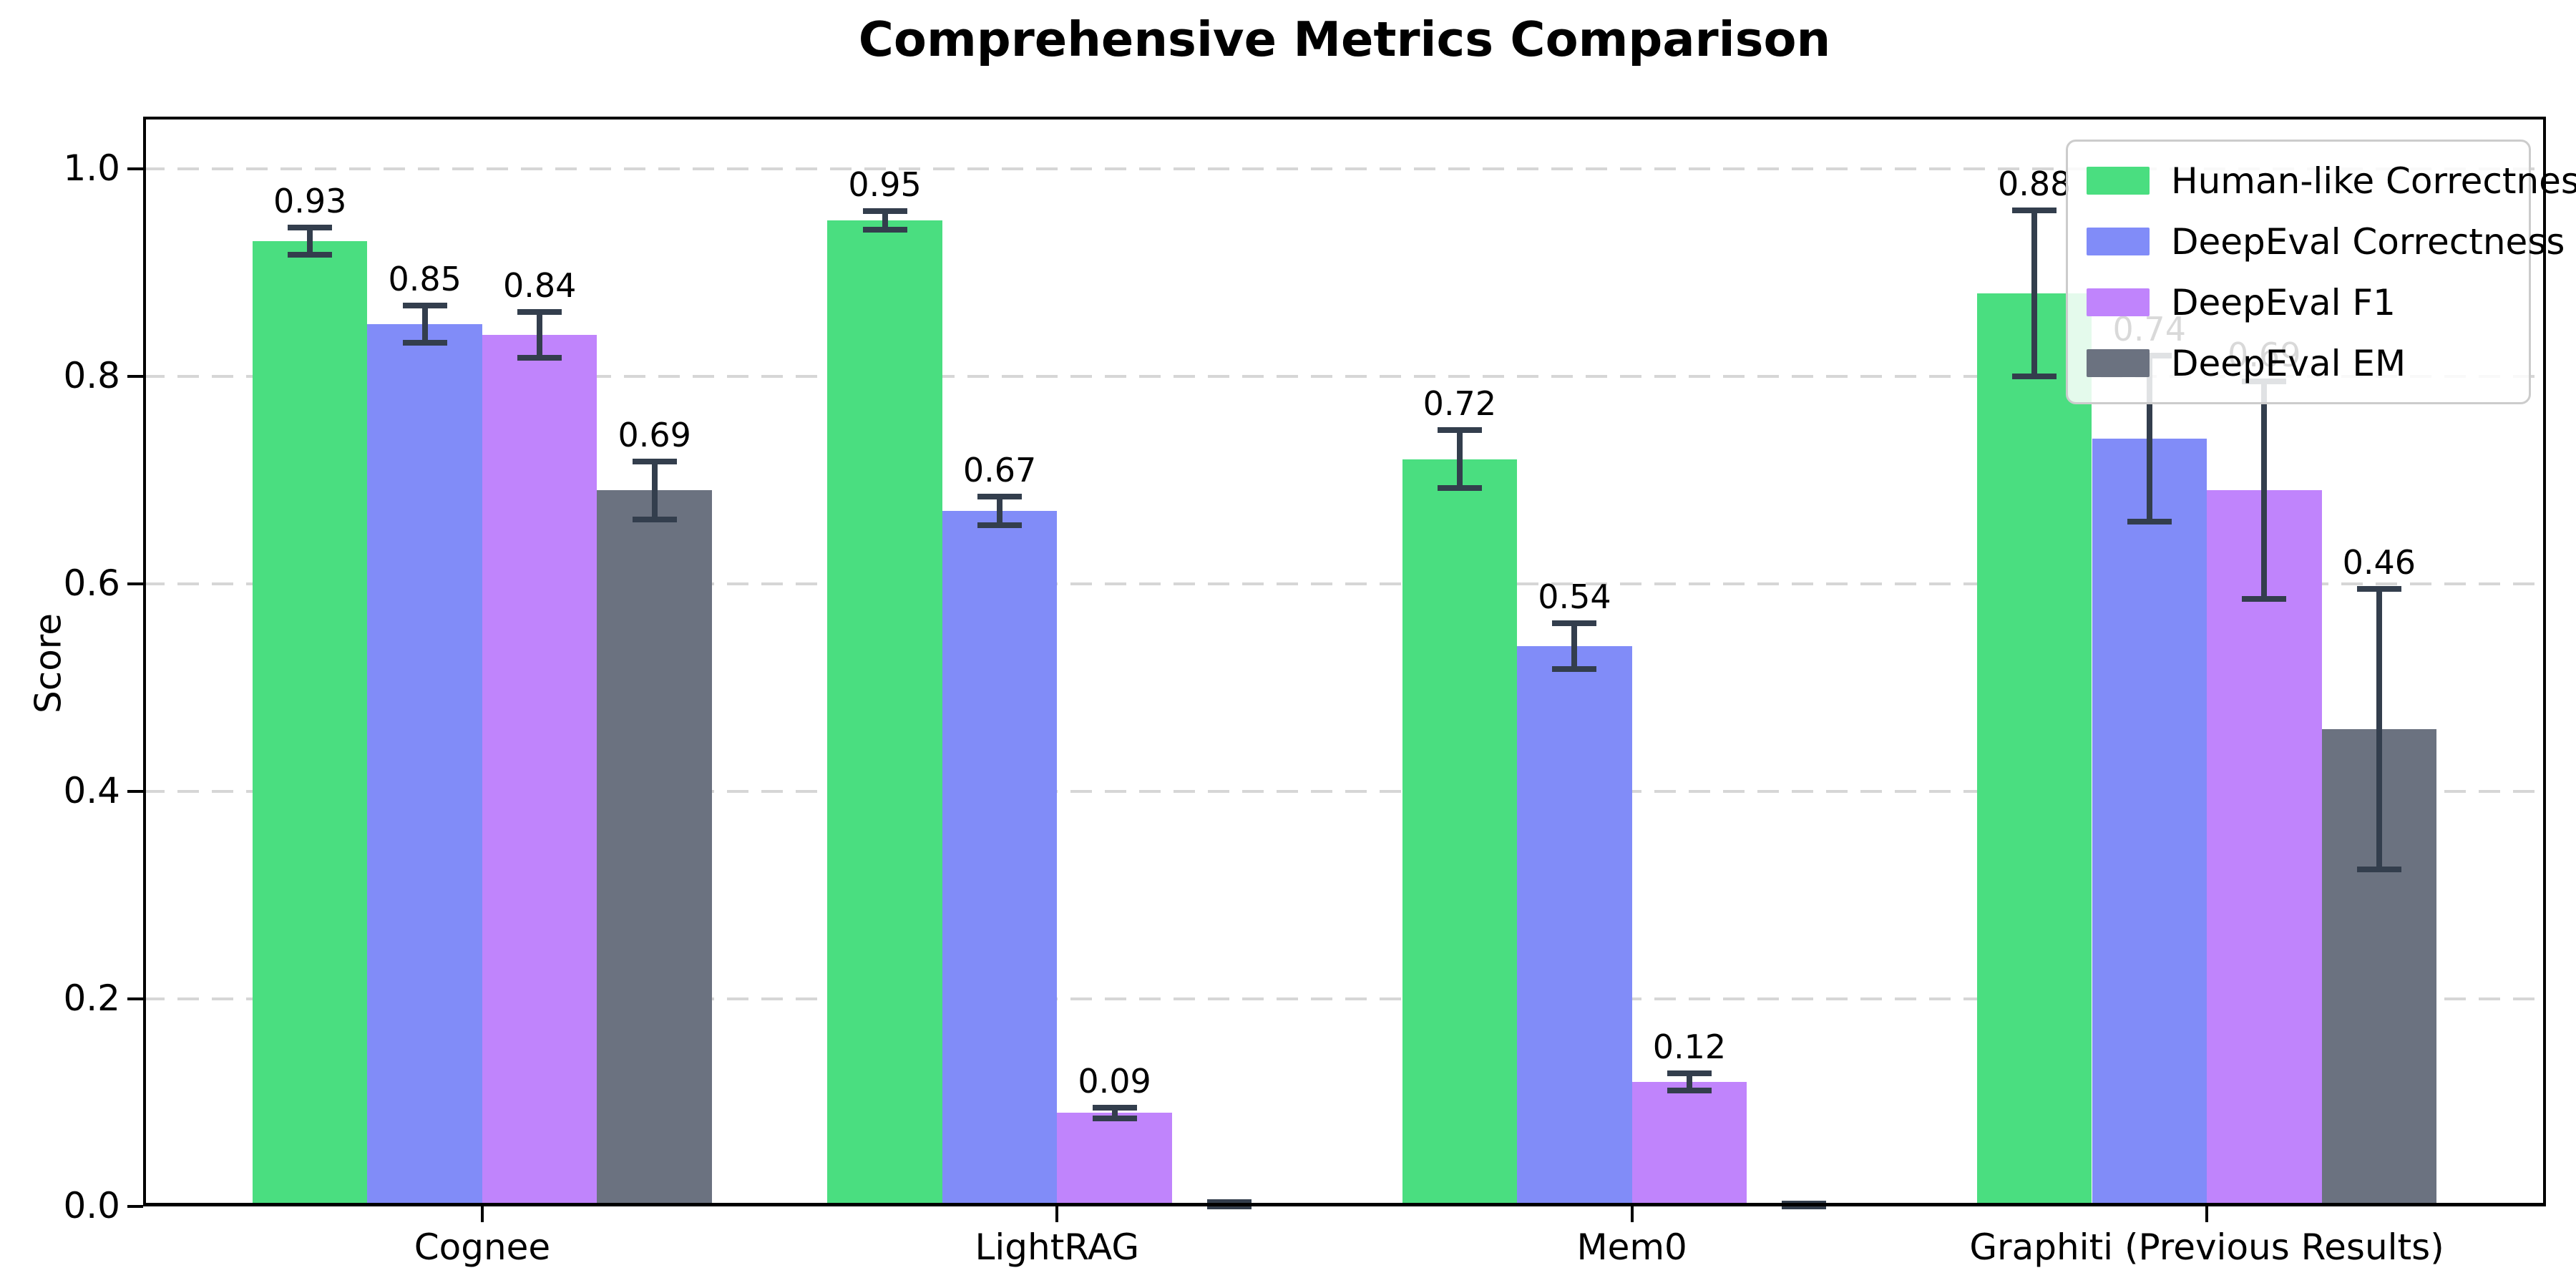 The height and width of the screenshot is (1288, 2576). I want to click on y-tick-label: 0.2, so click(91, 998).